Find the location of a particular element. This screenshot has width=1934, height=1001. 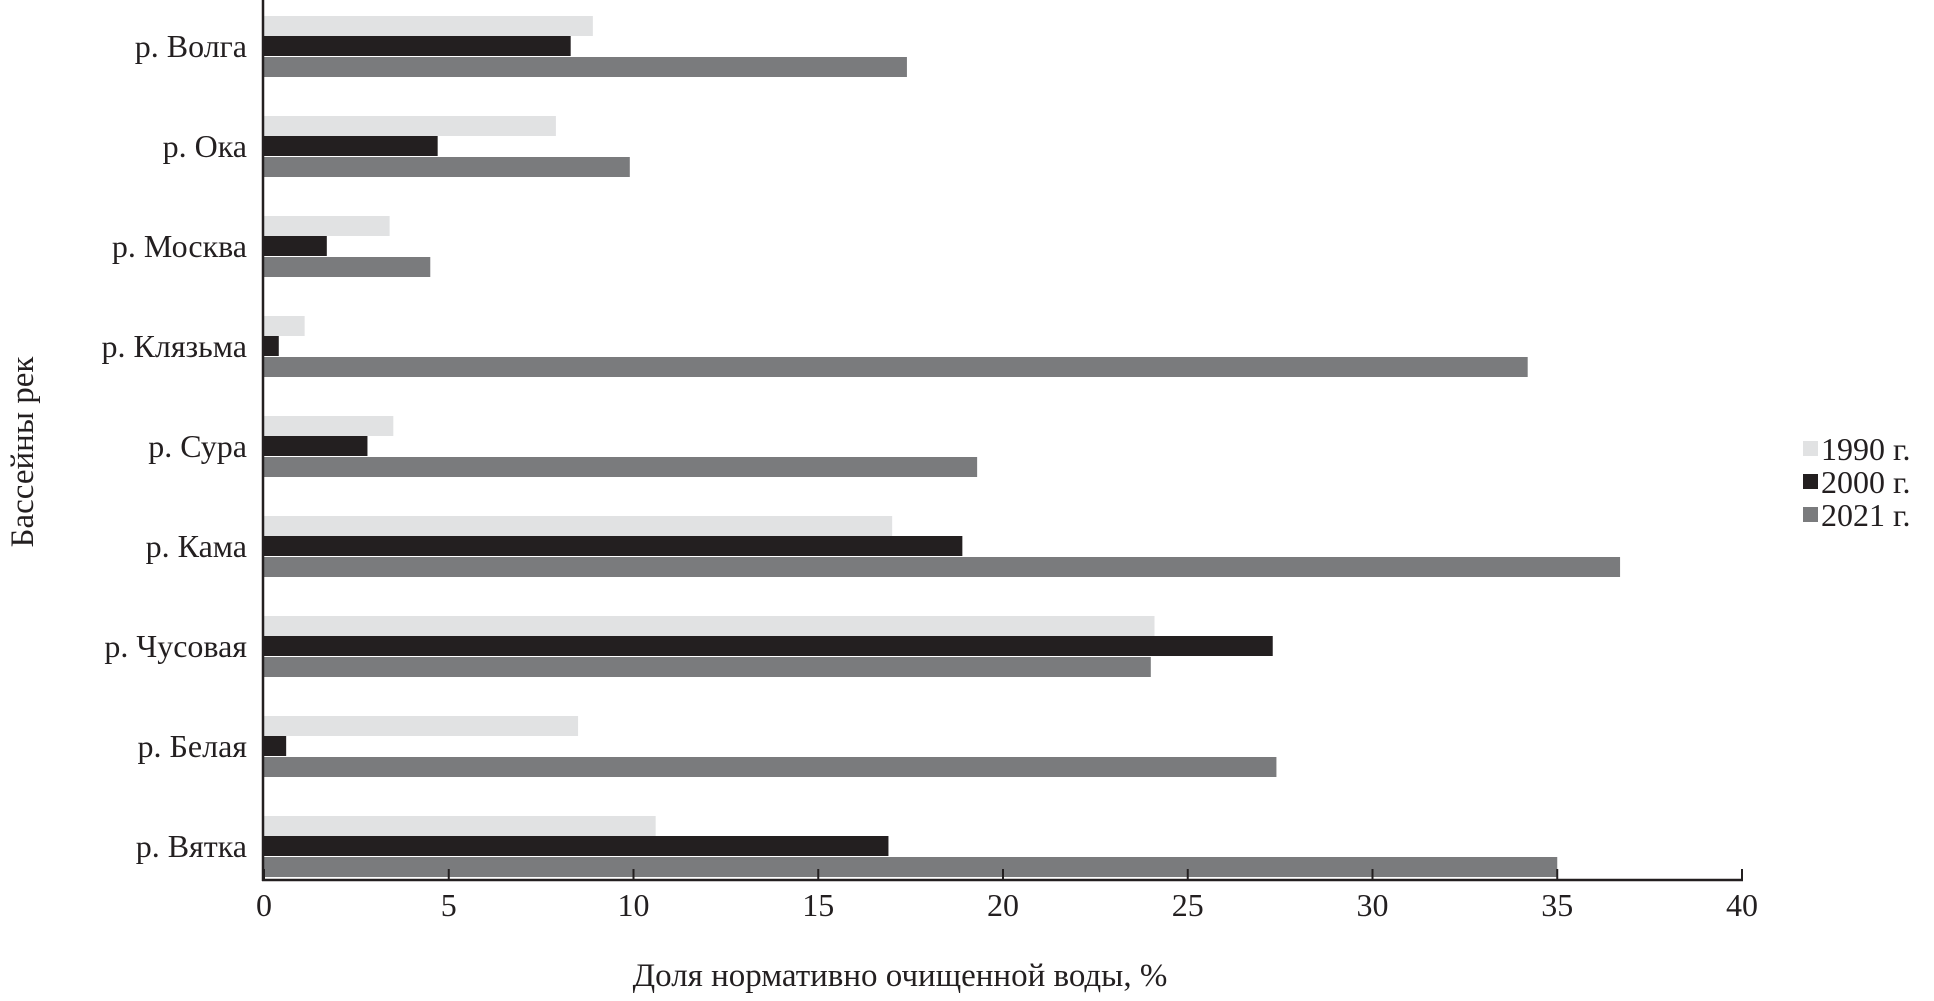

legend-label: 2021 г. is located at coordinates (1866, 515).